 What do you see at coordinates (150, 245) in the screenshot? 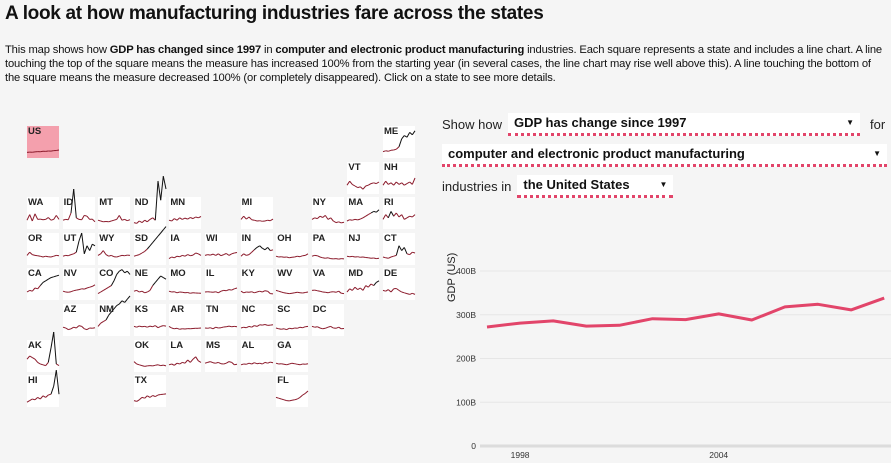
I see `state-tile-sd: SD` at bounding box center [150, 245].